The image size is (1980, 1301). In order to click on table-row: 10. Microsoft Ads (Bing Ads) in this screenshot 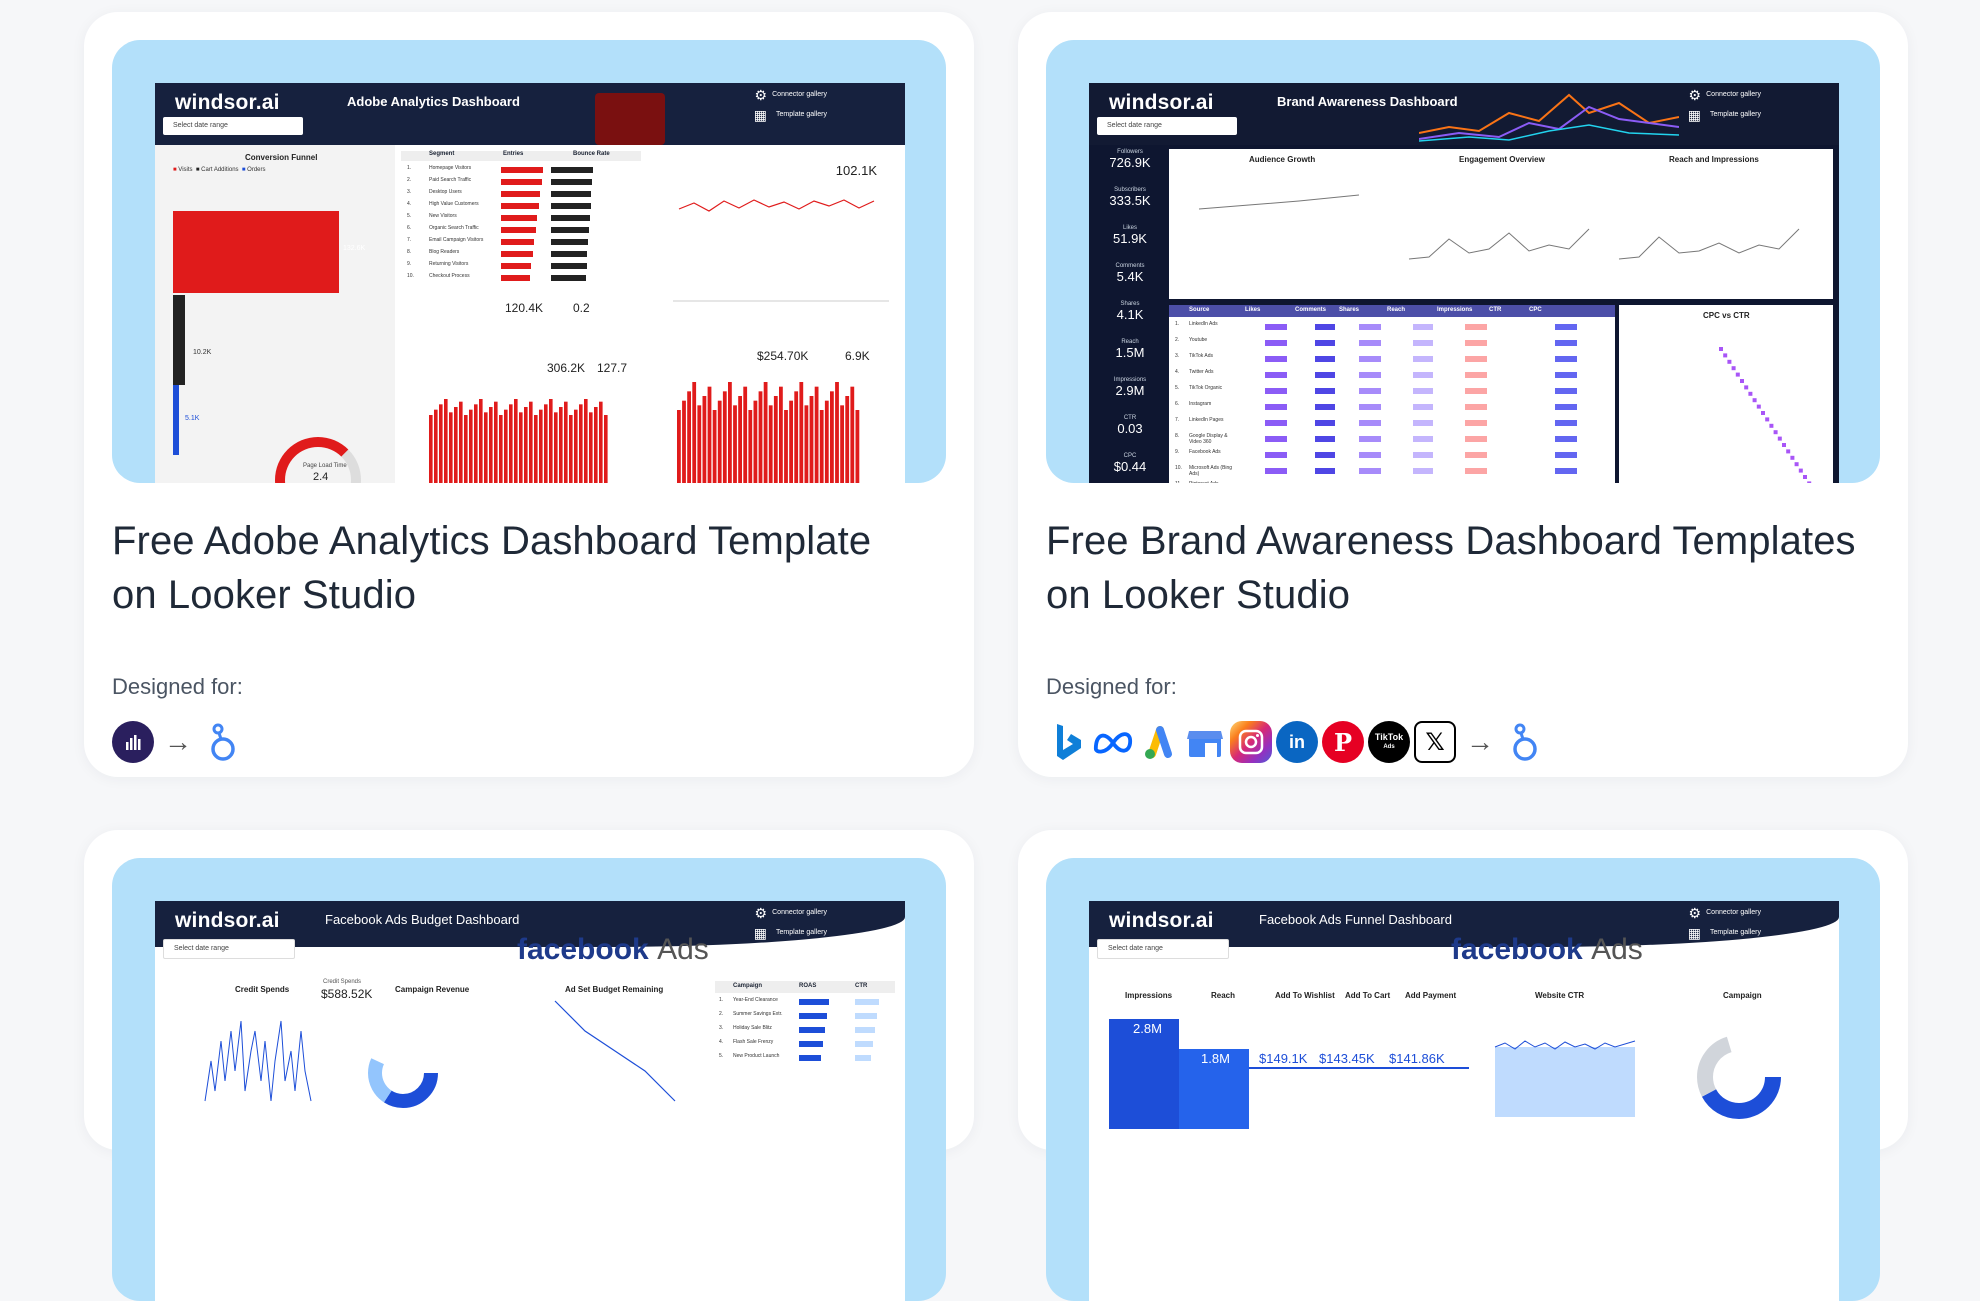, I will do `click(1392, 472)`.